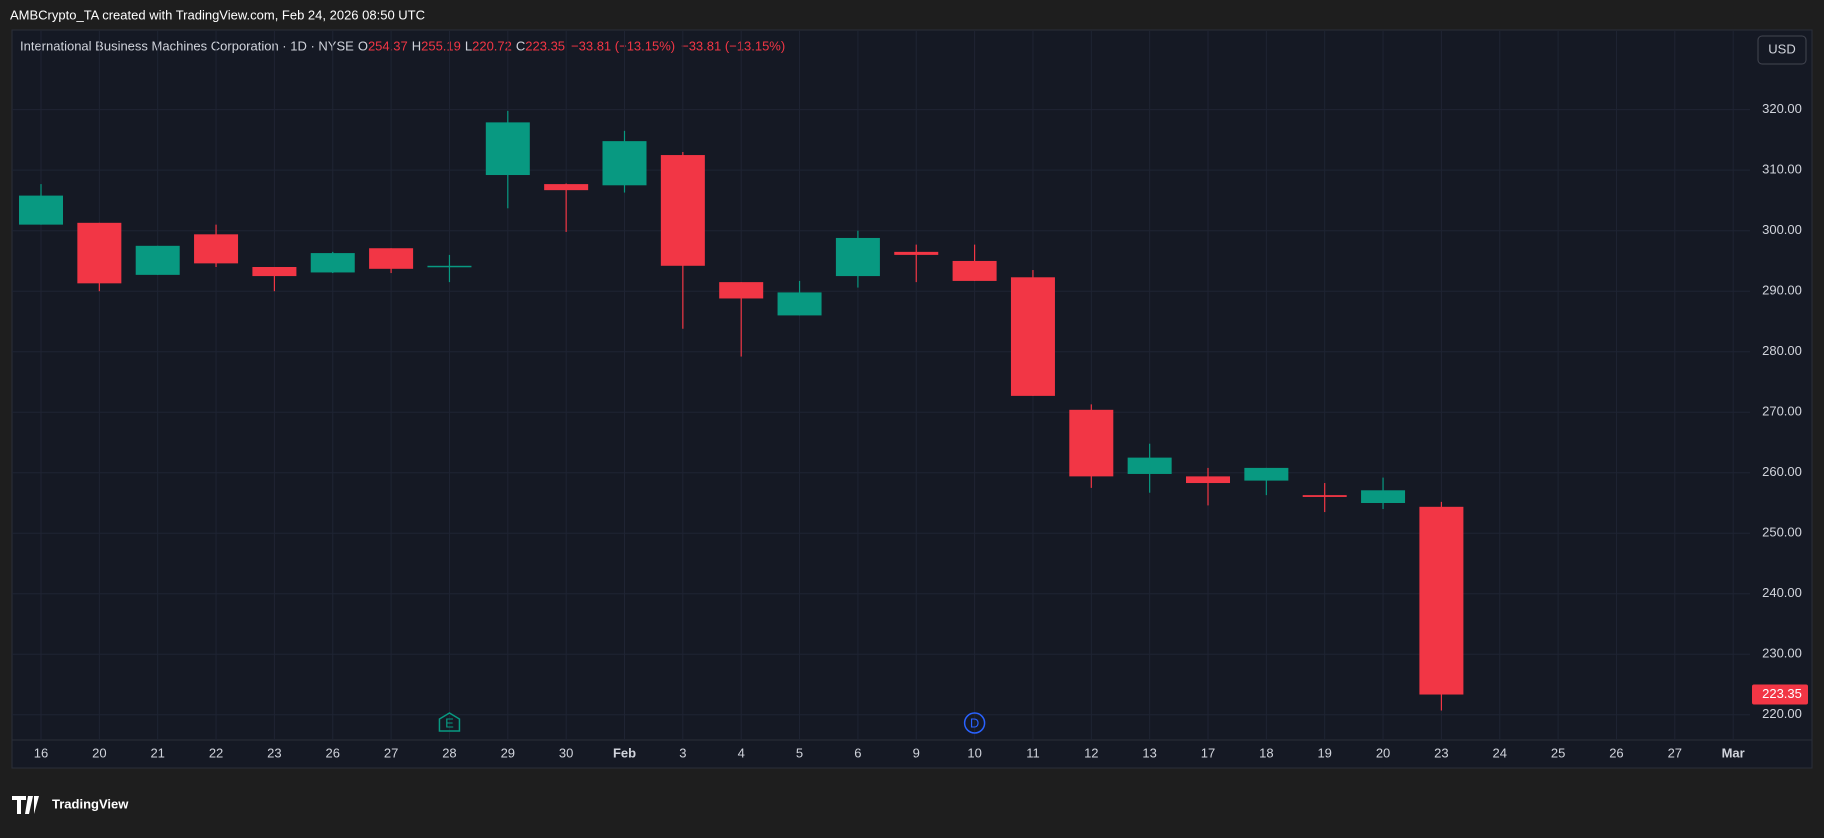  What do you see at coordinates (1033, 752) in the screenshot?
I see `x-tick-label: 11` at bounding box center [1033, 752].